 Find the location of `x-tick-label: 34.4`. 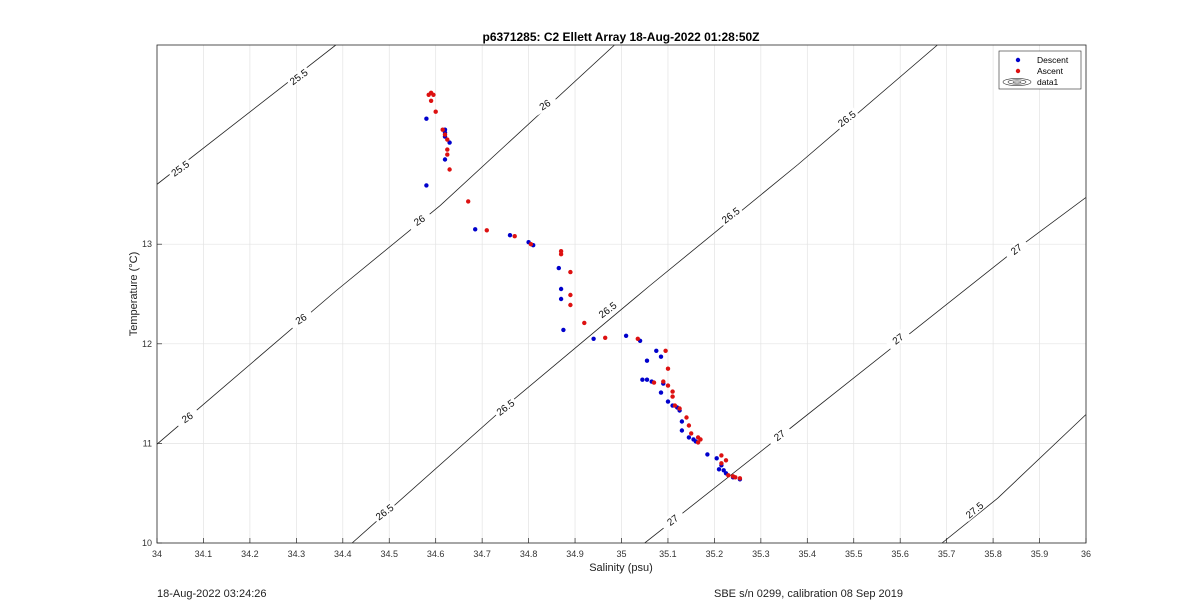

x-tick-label: 34.4 is located at coordinates (343, 554).